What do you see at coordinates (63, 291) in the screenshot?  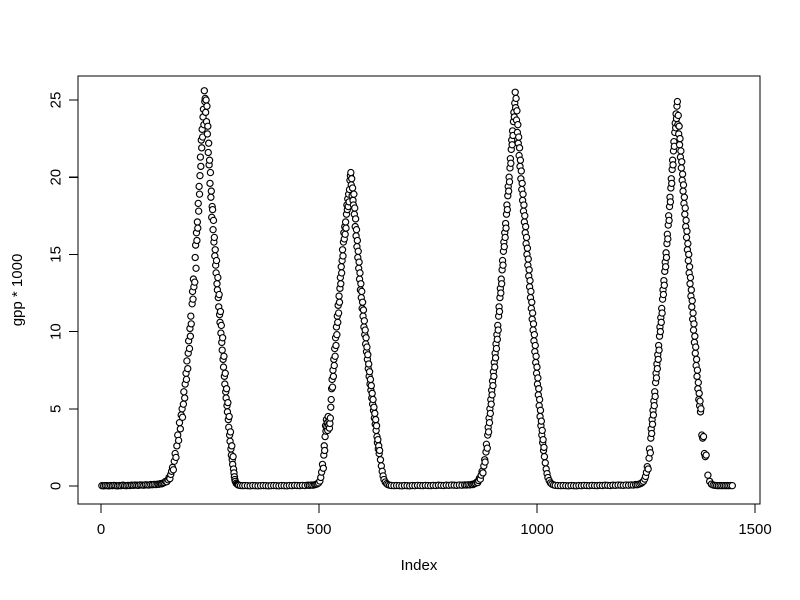 I see `y-axis-ticks: 0 5 10 15 20 25` at bounding box center [63, 291].